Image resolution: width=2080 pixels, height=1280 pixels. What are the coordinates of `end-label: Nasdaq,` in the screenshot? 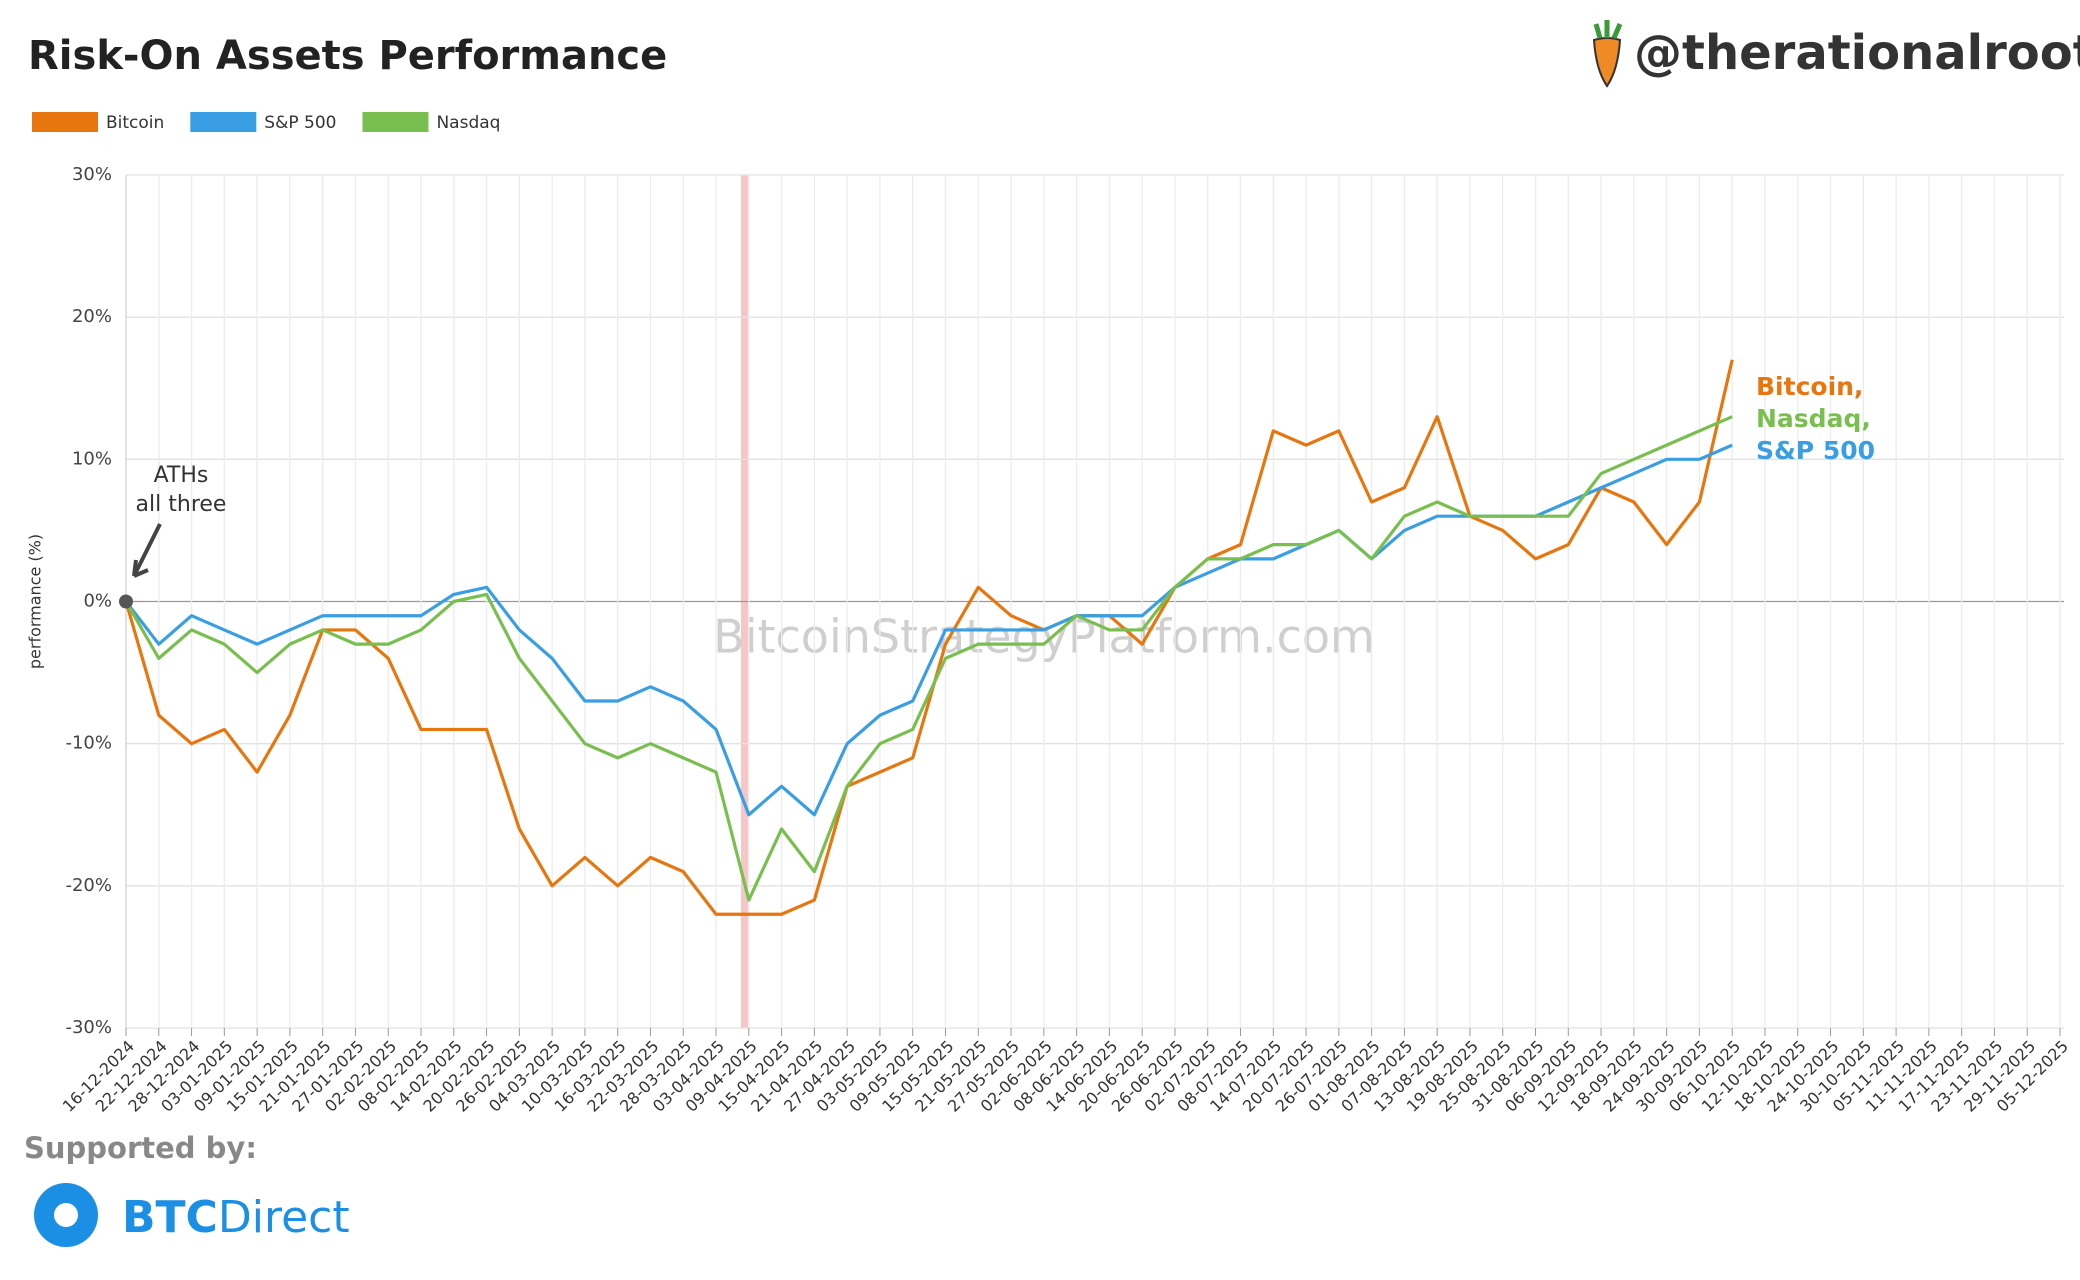 It's located at (1813, 418).